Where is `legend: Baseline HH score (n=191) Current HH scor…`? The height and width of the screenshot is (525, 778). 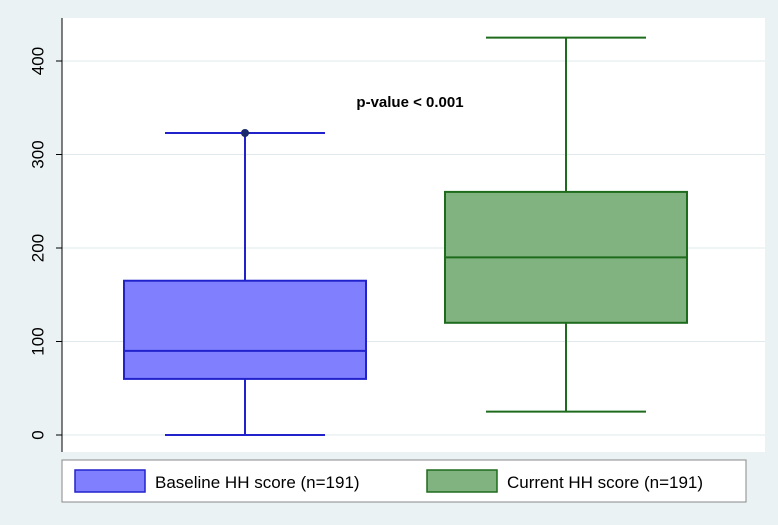 legend: Baseline HH score (n=191) Current HH scor… is located at coordinates (388, 481).